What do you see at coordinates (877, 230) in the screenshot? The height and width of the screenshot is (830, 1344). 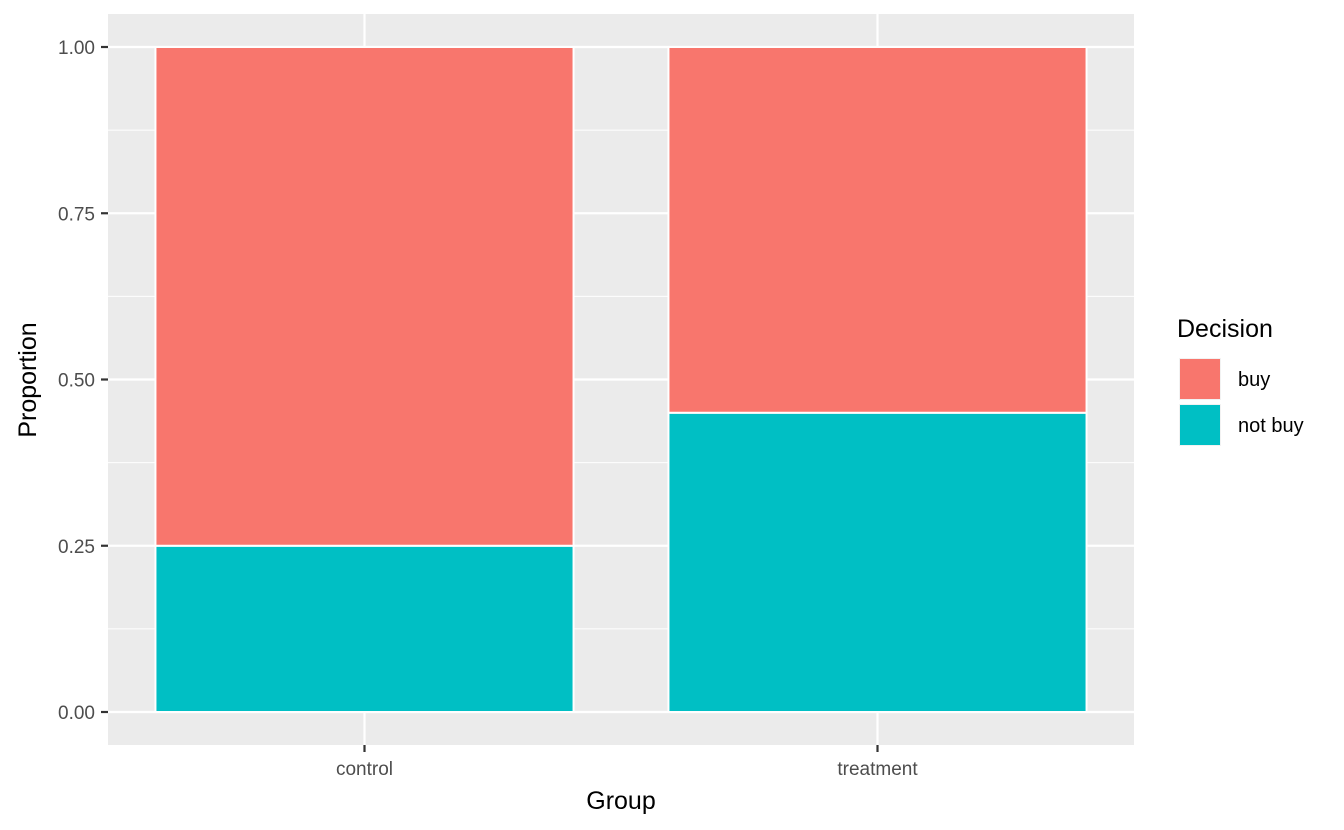 I see `bar-buy-treatment` at bounding box center [877, 230].